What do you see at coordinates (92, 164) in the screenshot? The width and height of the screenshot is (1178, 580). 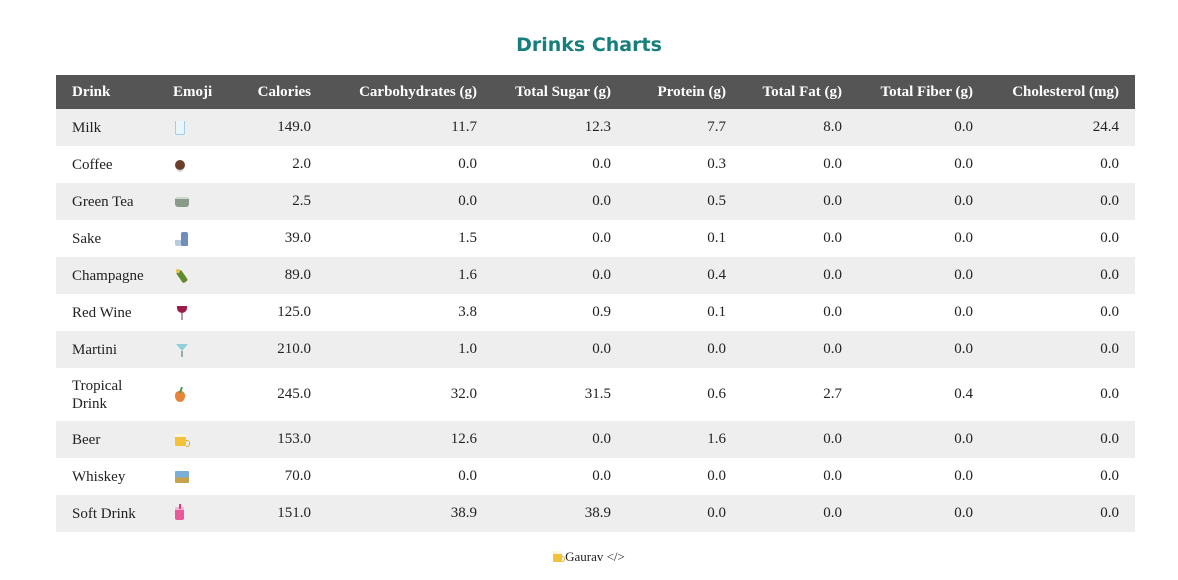 I see `drink-name: Coffee` at bounding box center [92, 164].